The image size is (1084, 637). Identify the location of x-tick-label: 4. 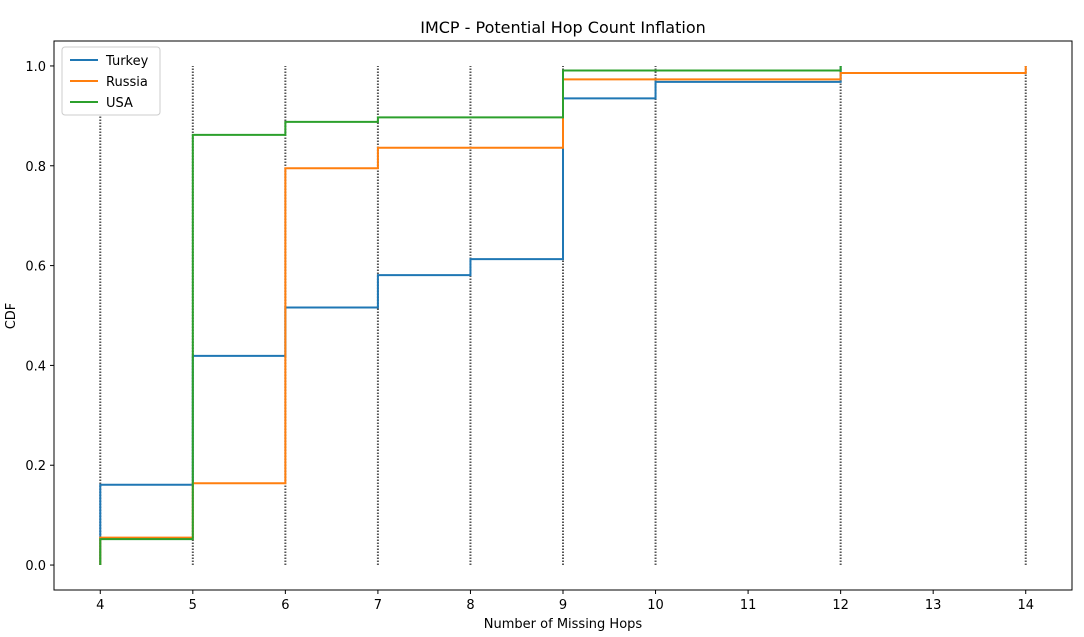
(100, 605).